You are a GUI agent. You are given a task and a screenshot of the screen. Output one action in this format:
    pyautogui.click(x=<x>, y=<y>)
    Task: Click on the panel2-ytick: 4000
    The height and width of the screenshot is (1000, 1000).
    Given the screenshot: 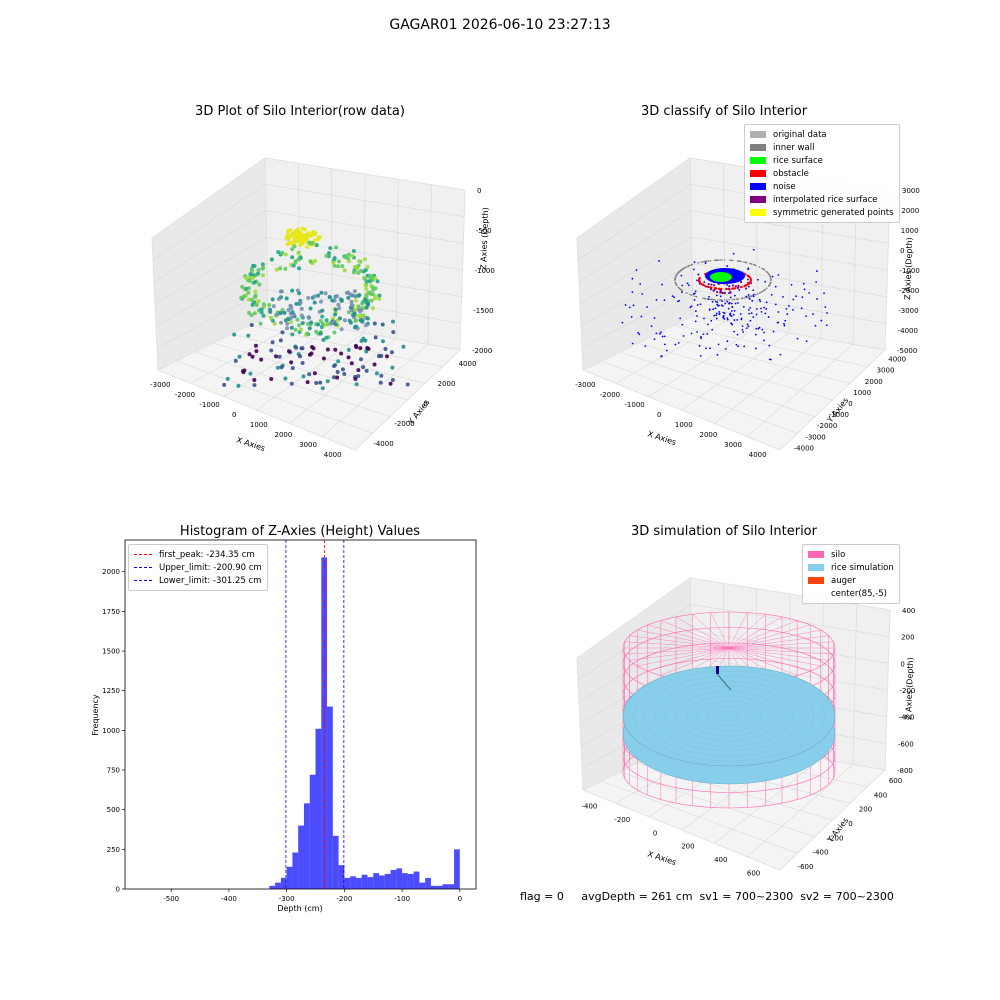 What is the action you would take?
    pyautogui.click(x=897, y=360)
    